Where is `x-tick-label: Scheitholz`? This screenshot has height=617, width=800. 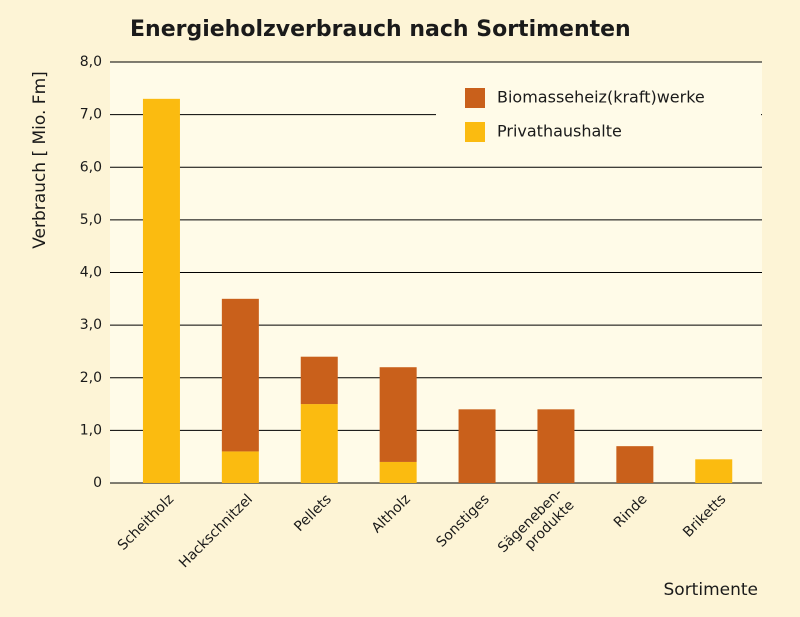 x-tick-label: Scheitholz is located at coordinates (146, 522).